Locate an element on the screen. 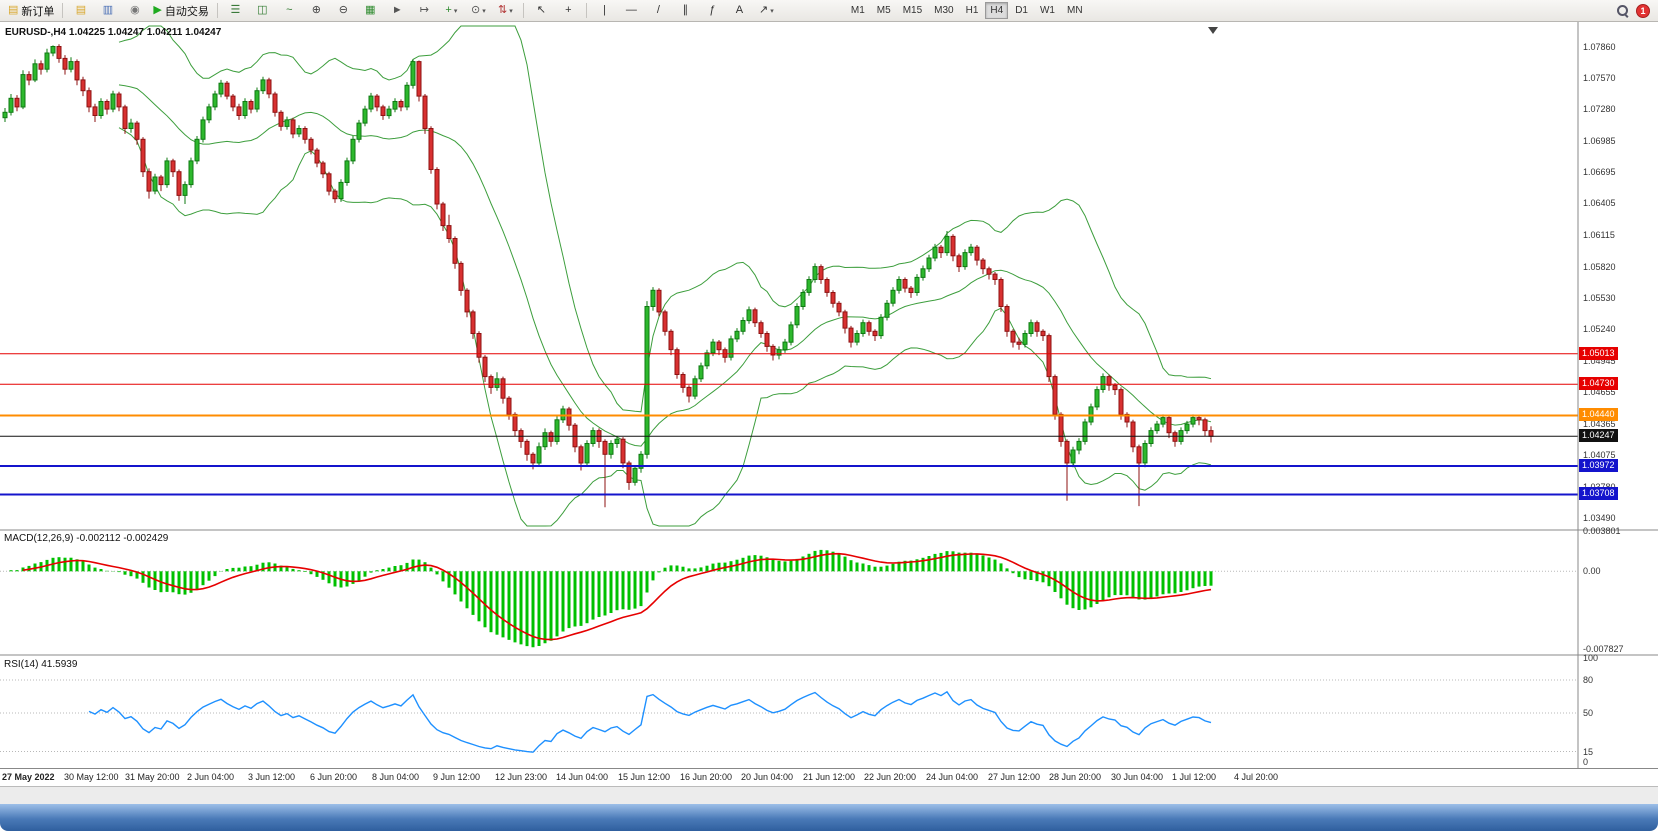  time-axis-label: 22 Jun 20:00 is located at coordinates (890, 777).